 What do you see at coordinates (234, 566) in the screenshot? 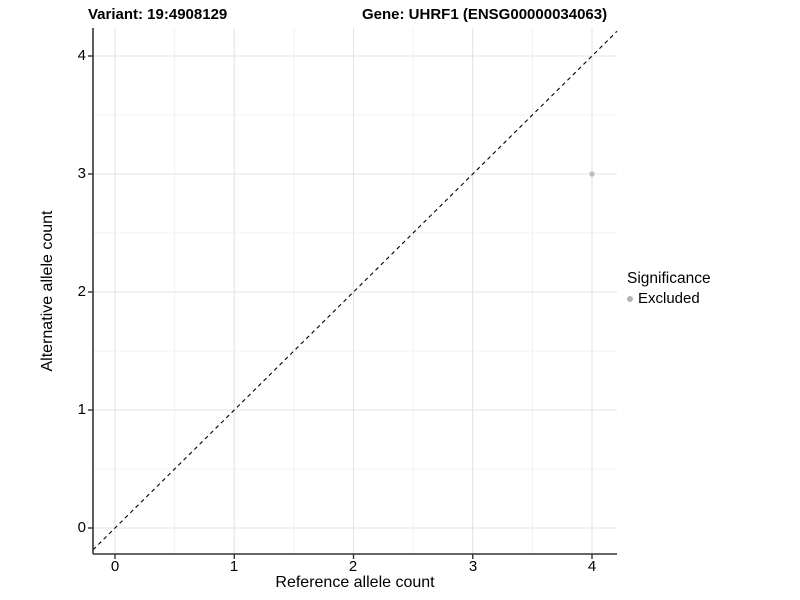
I see `x-tick-label-1: 1` at bounding box center [234, 566].